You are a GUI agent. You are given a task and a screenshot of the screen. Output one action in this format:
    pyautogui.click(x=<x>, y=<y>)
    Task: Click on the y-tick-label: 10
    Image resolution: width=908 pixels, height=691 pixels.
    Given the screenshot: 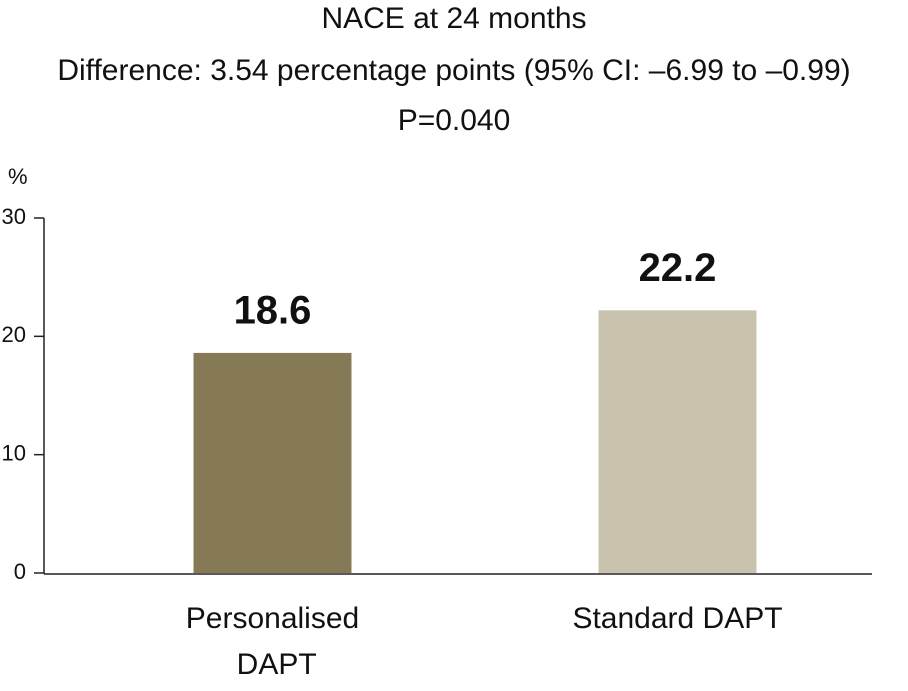 What is the action you would take?
    pyautogui.click(x=14, y=452)
    